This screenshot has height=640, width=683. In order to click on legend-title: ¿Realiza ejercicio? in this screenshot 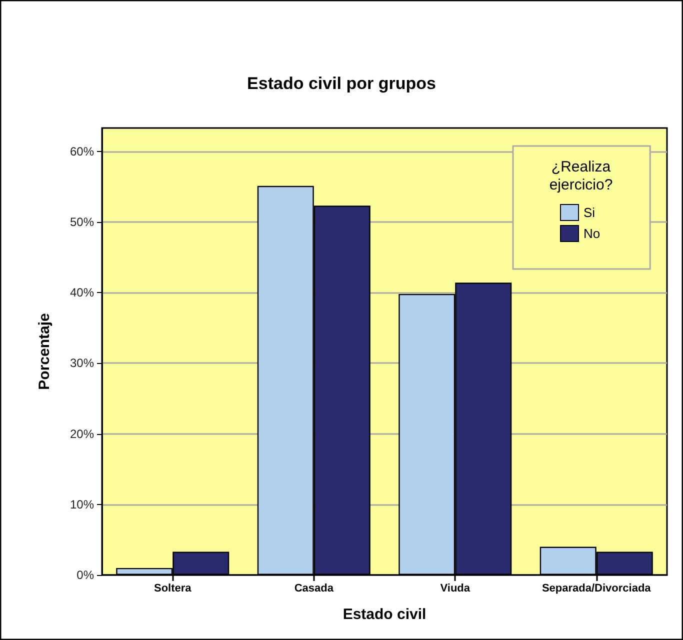, I will do `click(581, 176)`.